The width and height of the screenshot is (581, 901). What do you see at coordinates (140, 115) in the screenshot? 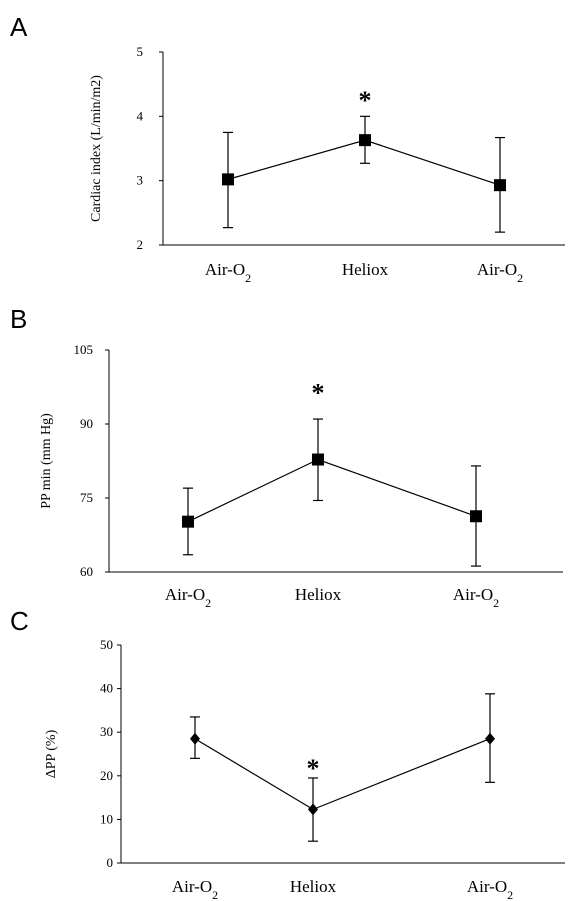
I see `y-tick-label: 4` at bounding box center [140, 115].